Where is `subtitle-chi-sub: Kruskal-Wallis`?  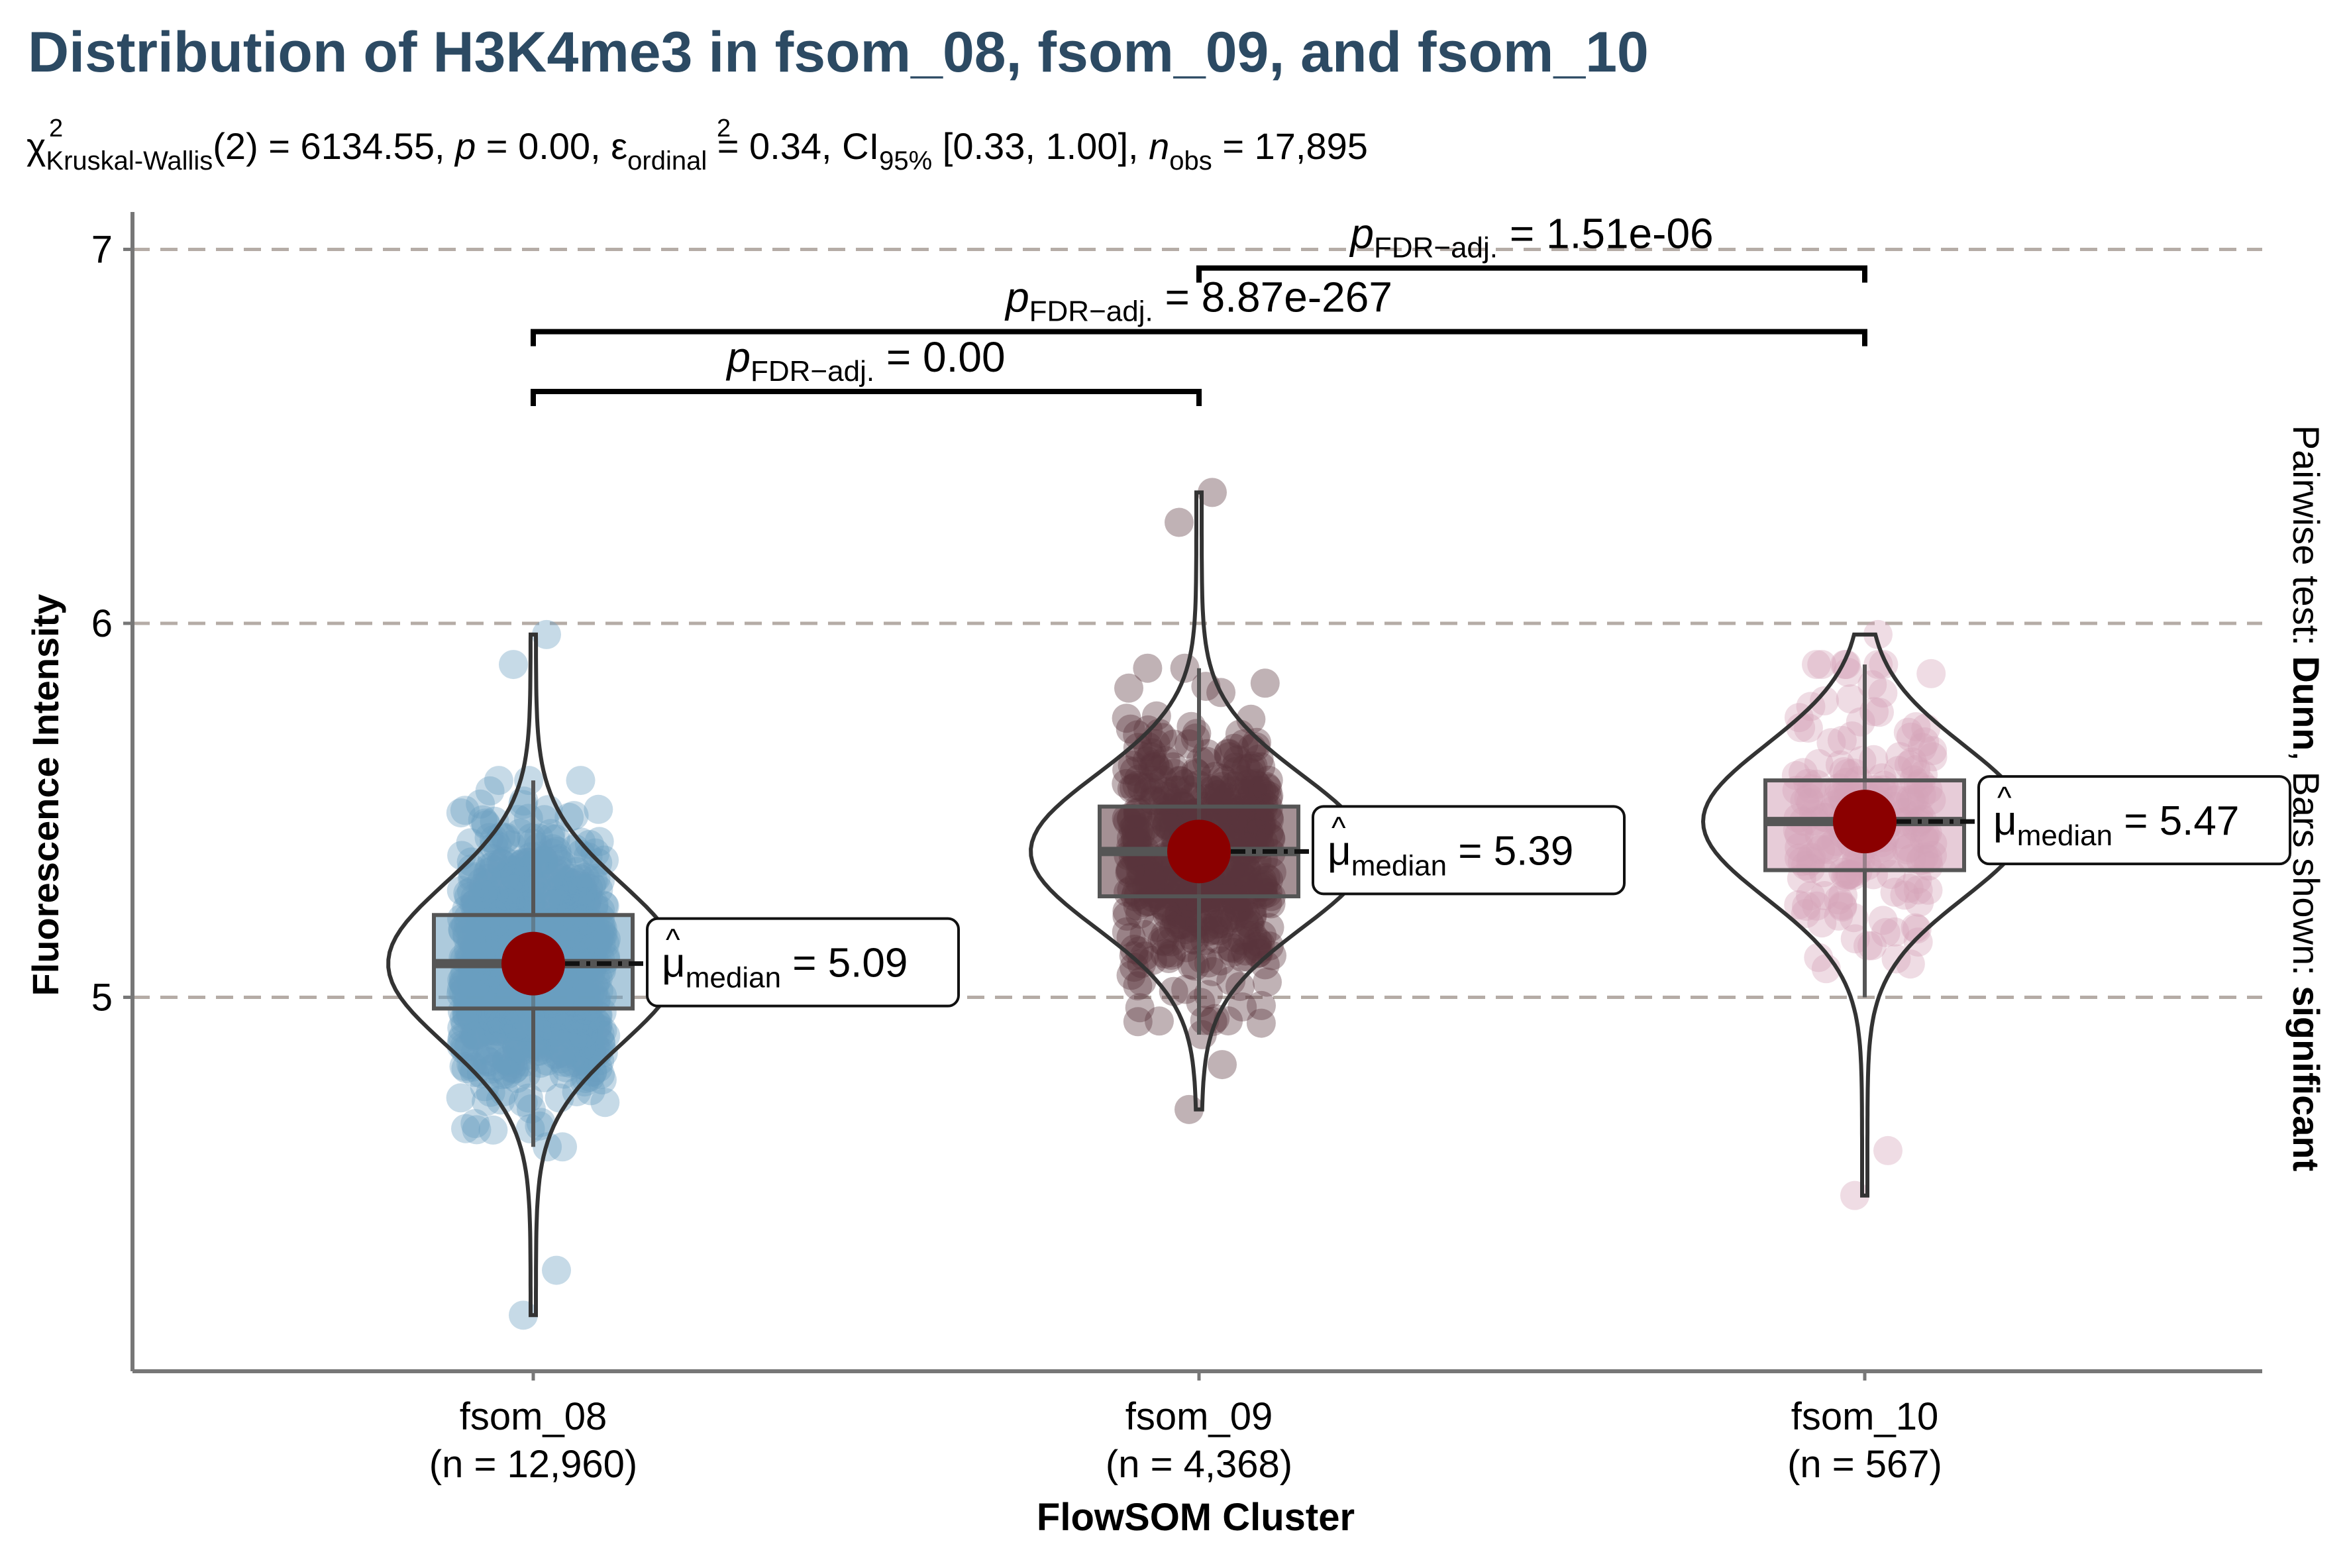 subtitle-chi-sub: Kruskal-Wallis is located at coordinates (129, 161).